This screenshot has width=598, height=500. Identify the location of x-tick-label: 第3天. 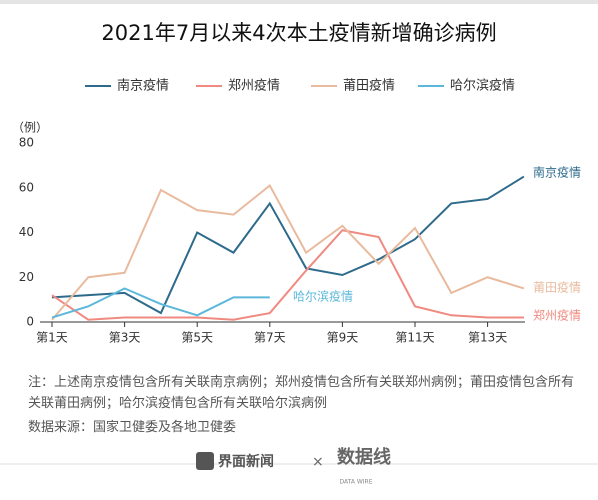
(125, 338).